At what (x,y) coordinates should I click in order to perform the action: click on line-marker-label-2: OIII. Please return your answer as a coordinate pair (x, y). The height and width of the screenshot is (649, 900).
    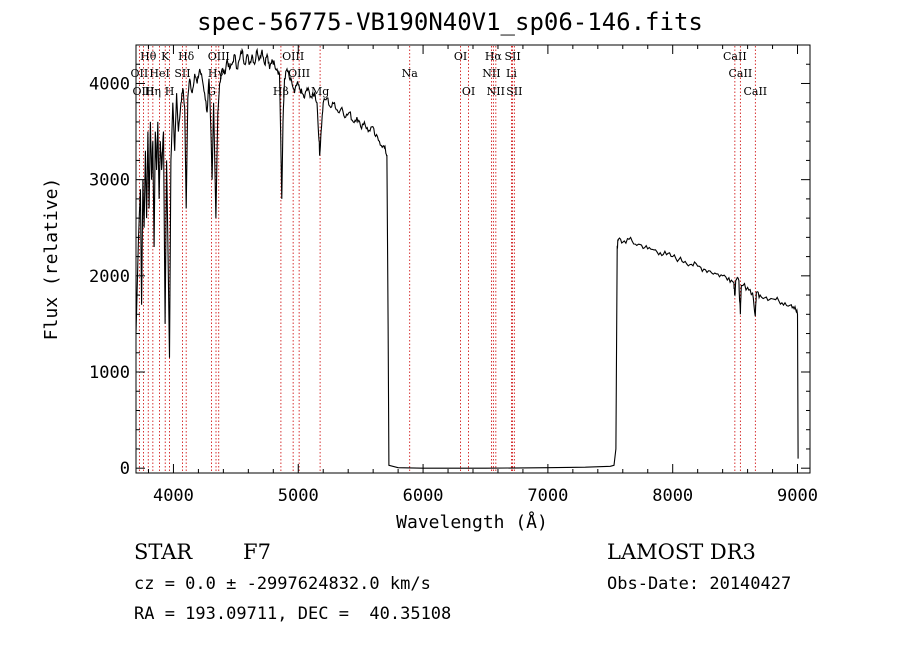
    Looking at the image, I should click on (143, 91).